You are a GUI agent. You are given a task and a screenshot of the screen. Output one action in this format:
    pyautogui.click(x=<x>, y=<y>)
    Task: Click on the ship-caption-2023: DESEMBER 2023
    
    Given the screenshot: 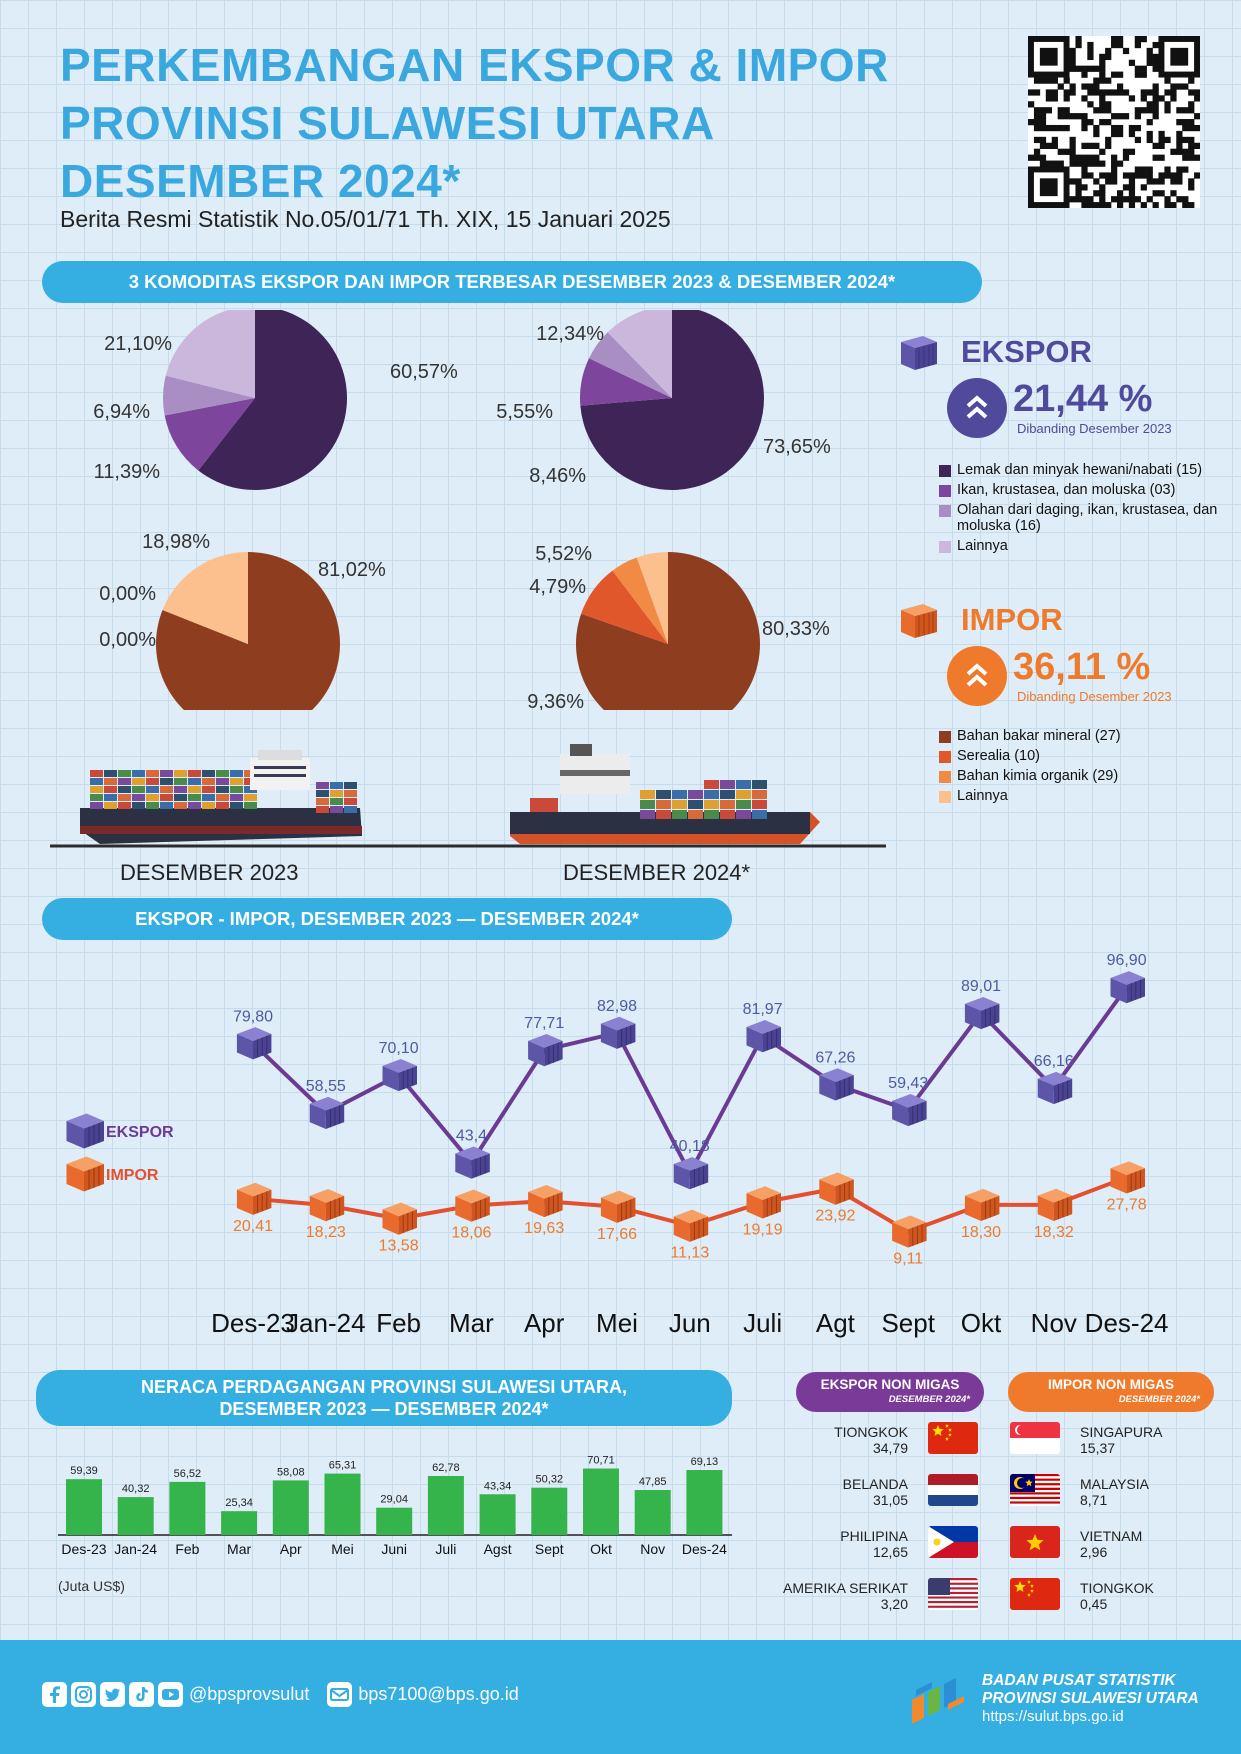 What is the action you would take?
    pyautogui.click(x=209, y=872)
    